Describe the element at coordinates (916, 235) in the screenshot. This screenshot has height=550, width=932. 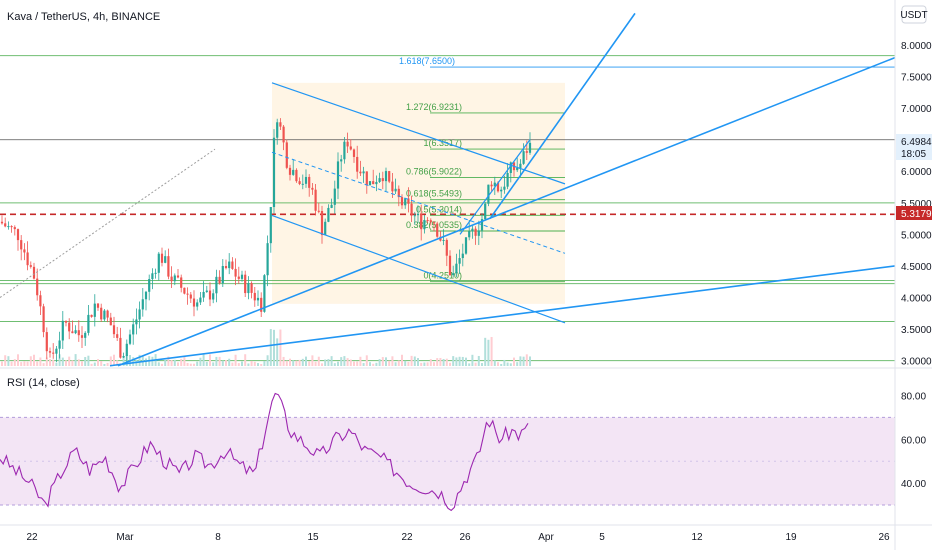
I see `price-tick: 5.0000` at that location.